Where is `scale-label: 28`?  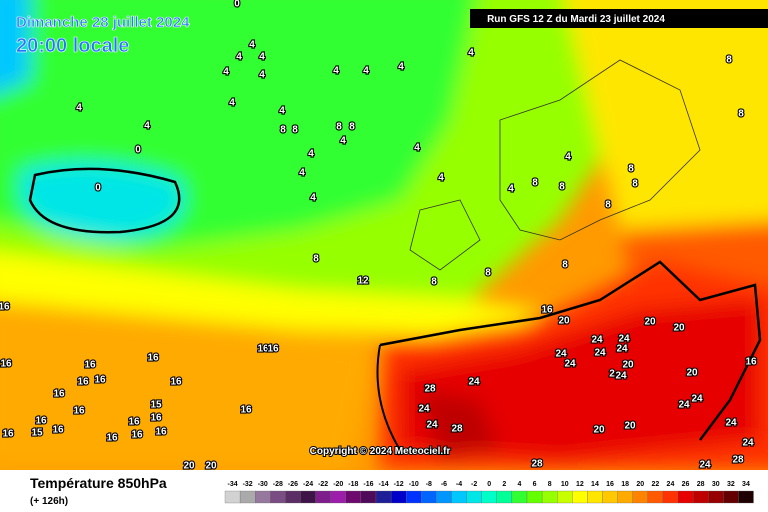
scale-label: 28 is located at coordinates (701, 484).